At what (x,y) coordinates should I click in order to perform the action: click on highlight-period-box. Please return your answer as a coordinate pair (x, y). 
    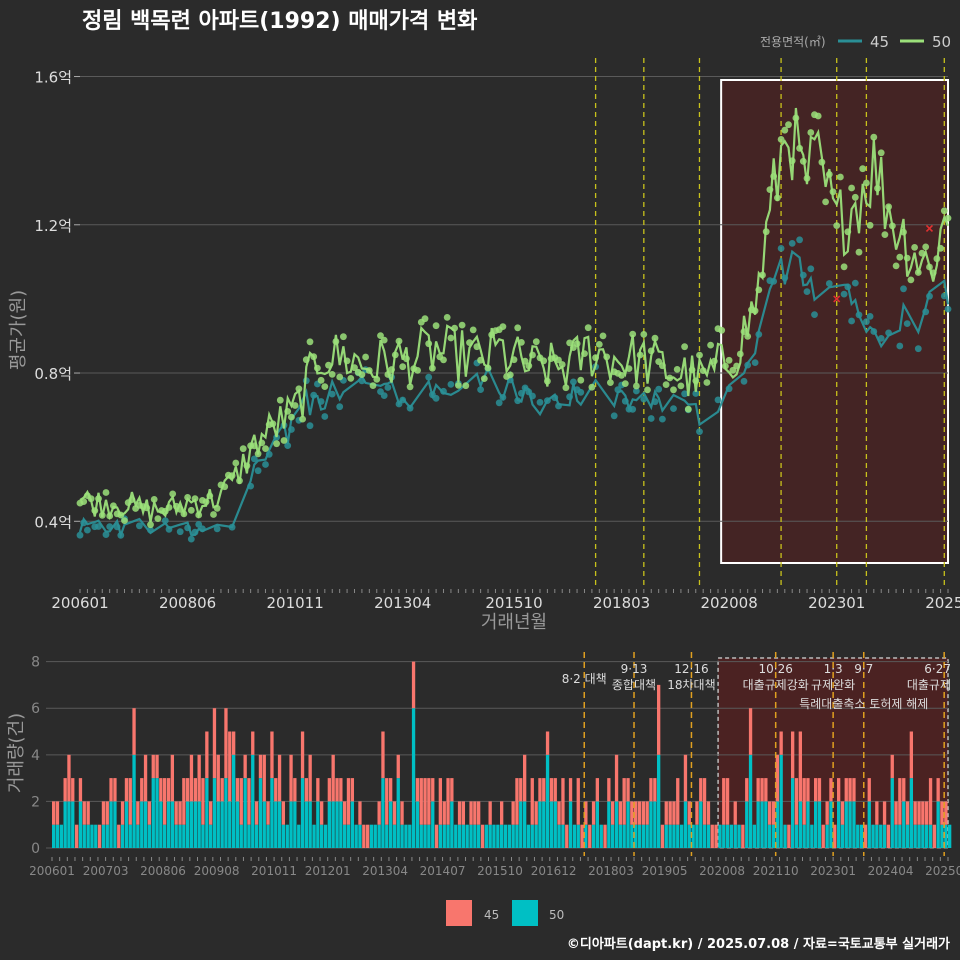
    Looking at the image, I should click on (835, 321).